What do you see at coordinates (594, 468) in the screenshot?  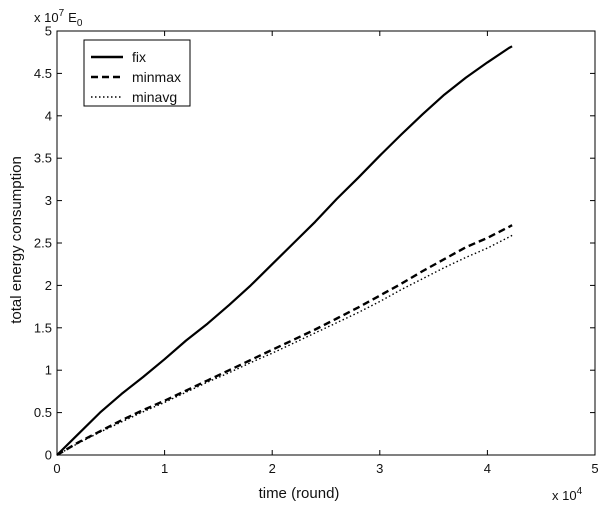 I see `x-tick-label: 5` at bounding box center [594, 468].